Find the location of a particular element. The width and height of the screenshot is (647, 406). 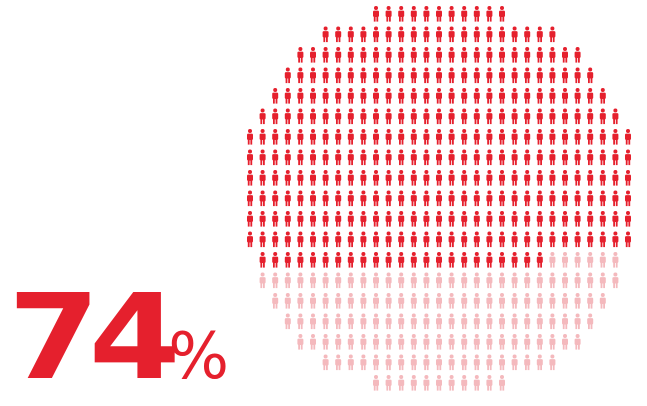

percentage-stat: 74 % is located at coordinates (118, 337).